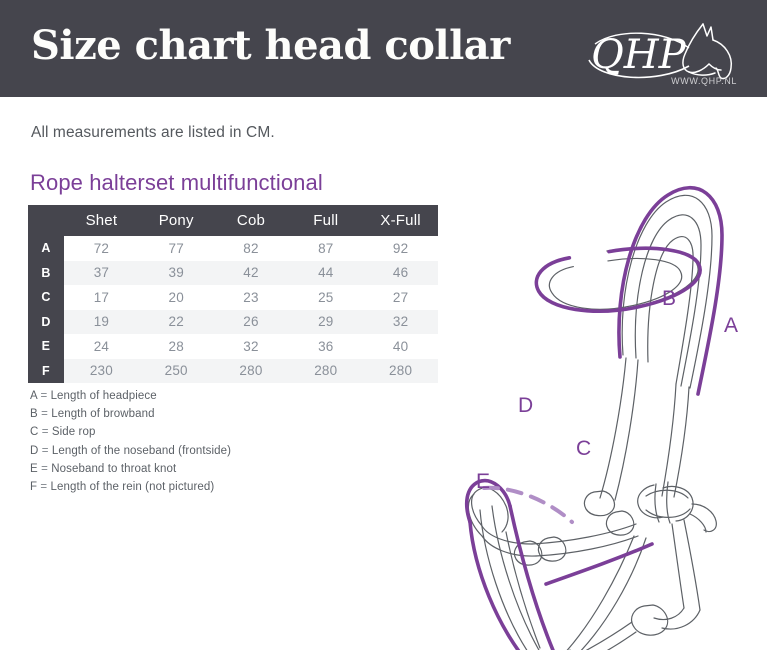  Describe the element at coordinates (400, 220) in the screenshot. I see `column-header-xfull: X-Full` at that location.